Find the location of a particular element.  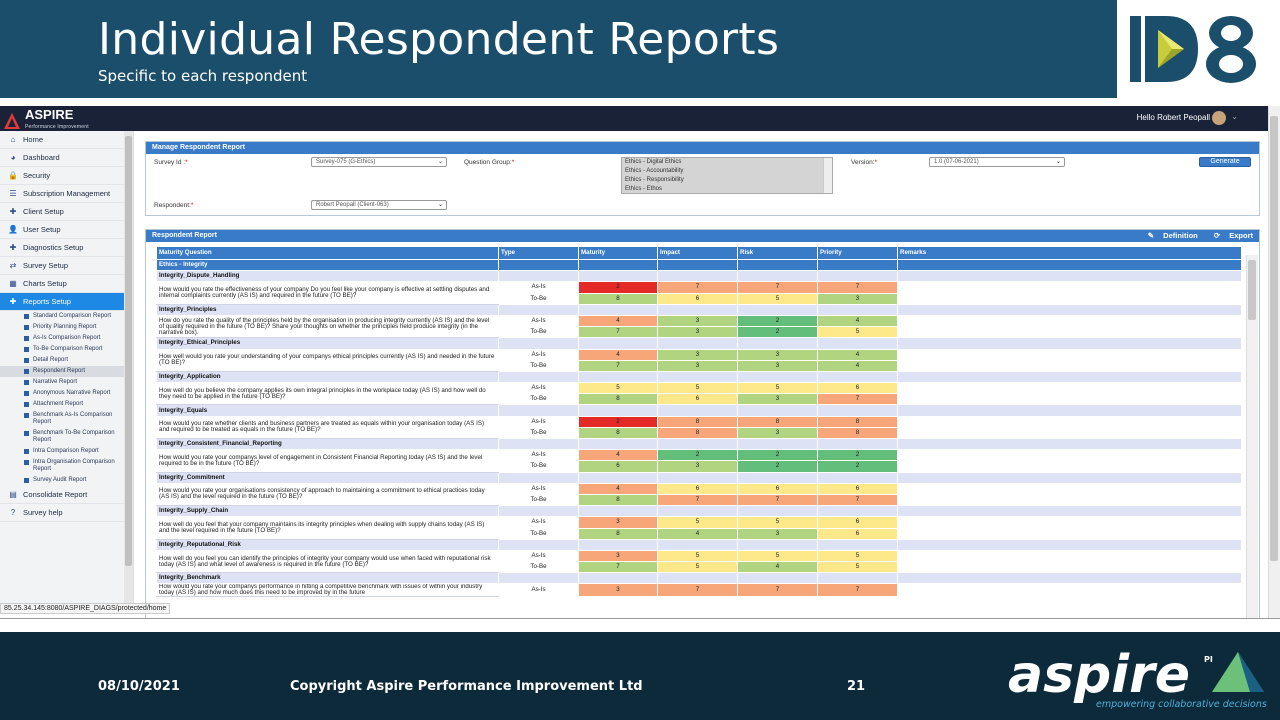

sidebar-subitem: Detail Report is located at coordinates (66, 360).